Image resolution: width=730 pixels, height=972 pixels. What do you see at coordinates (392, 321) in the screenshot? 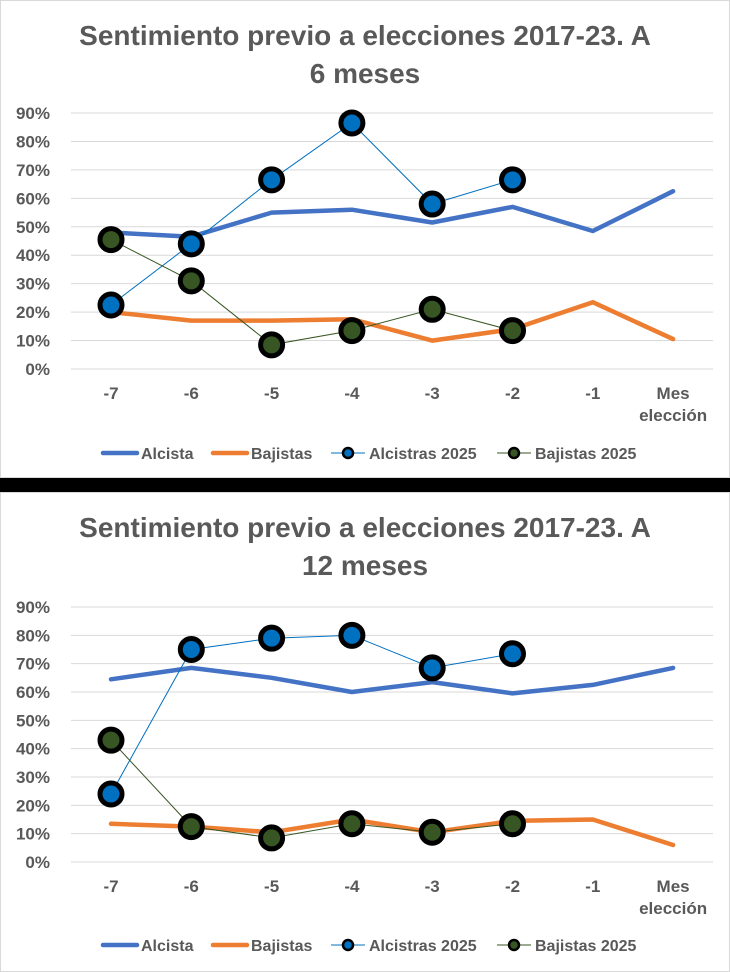
I see `series-line-bajistas` at bounding box center [392, 321].